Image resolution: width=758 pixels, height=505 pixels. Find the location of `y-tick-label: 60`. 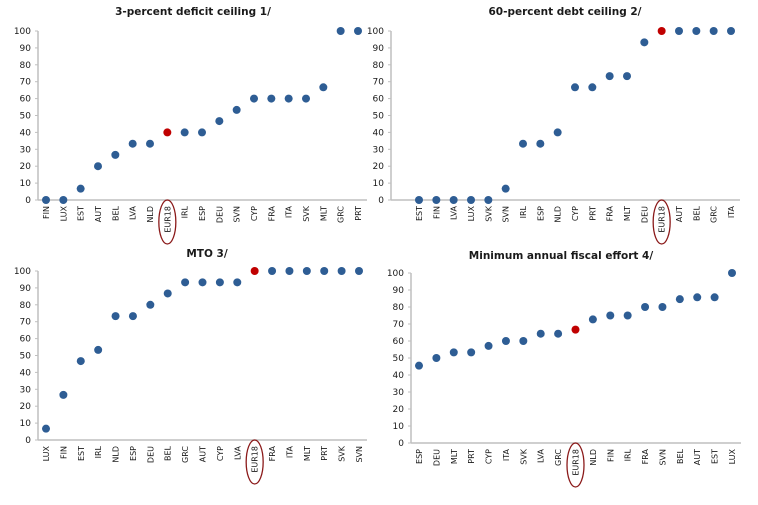

y-tick-label: 60 is located at coordinates (26, 100).